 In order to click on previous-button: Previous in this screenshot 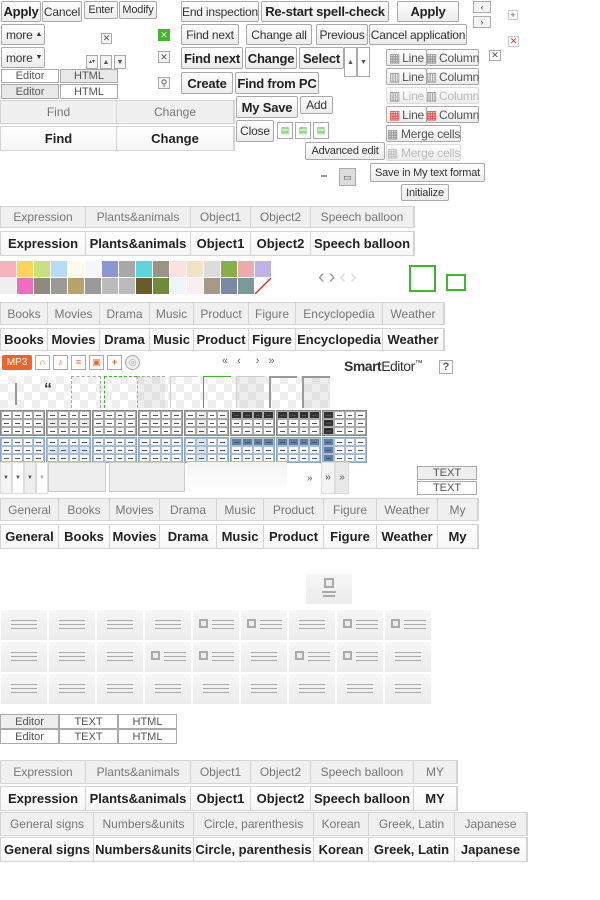, I will do `click(342, 34)`.